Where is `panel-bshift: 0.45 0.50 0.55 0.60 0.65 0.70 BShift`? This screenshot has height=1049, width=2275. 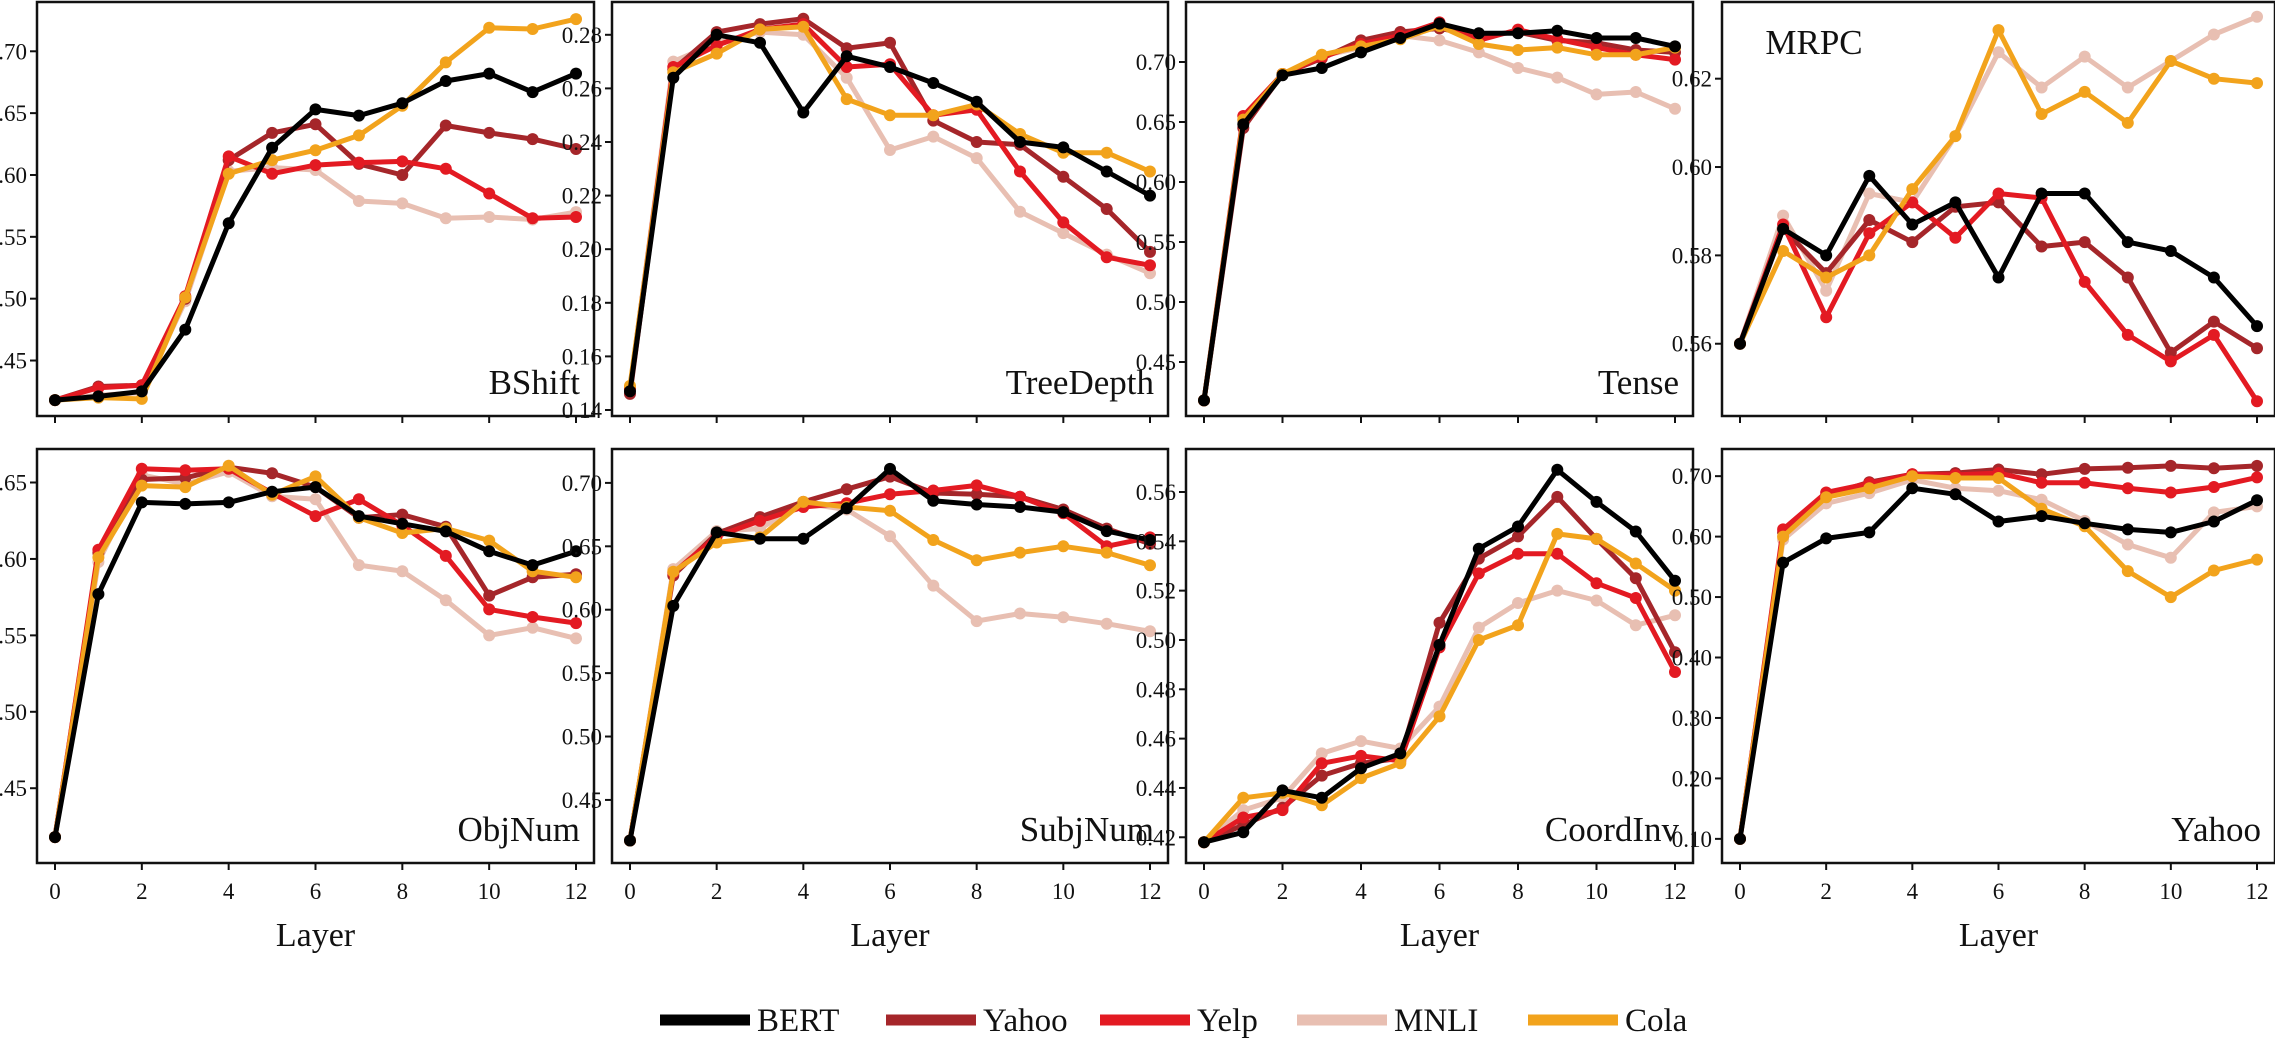
panel-bshift: 0.45 0.50 0.55 0.60 0.65 0.70 BShift is located at coordinates (298, 211).